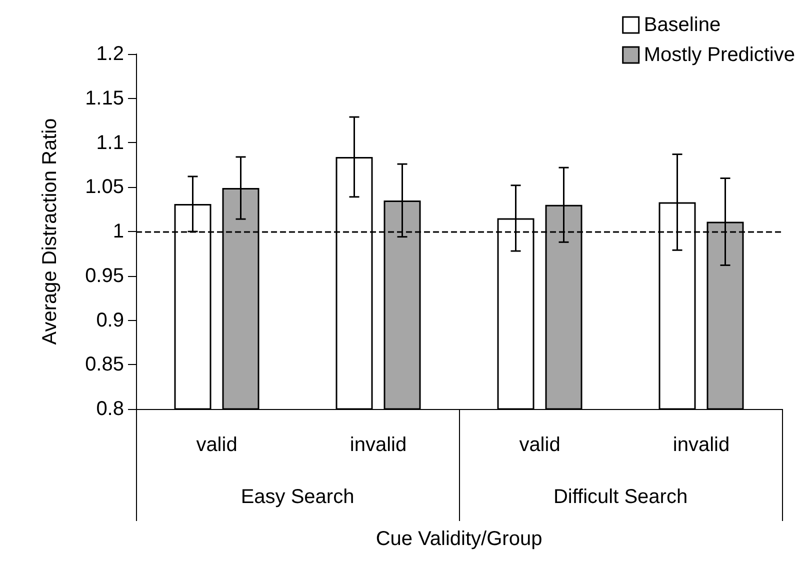 The height and width of the screenshot is (566, 812). Describe the element at coordinates (104, 187) in the screenshot. I see `y-tick-label: 1.05` at that location.